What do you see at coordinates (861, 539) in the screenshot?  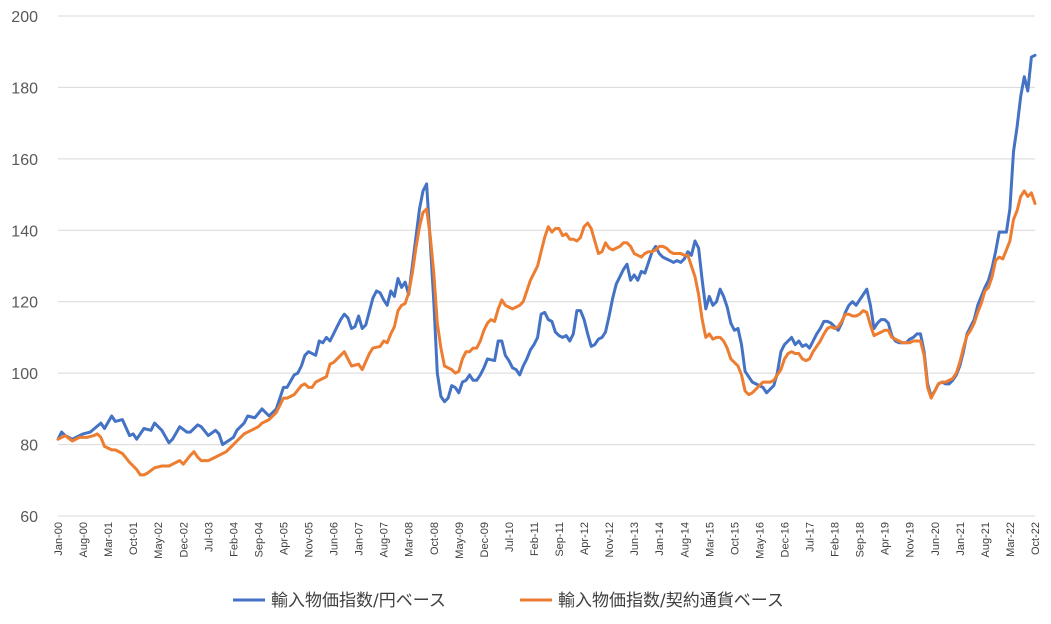 I see `x-tick-label: Sep-18` at bounding box center [861, 539].